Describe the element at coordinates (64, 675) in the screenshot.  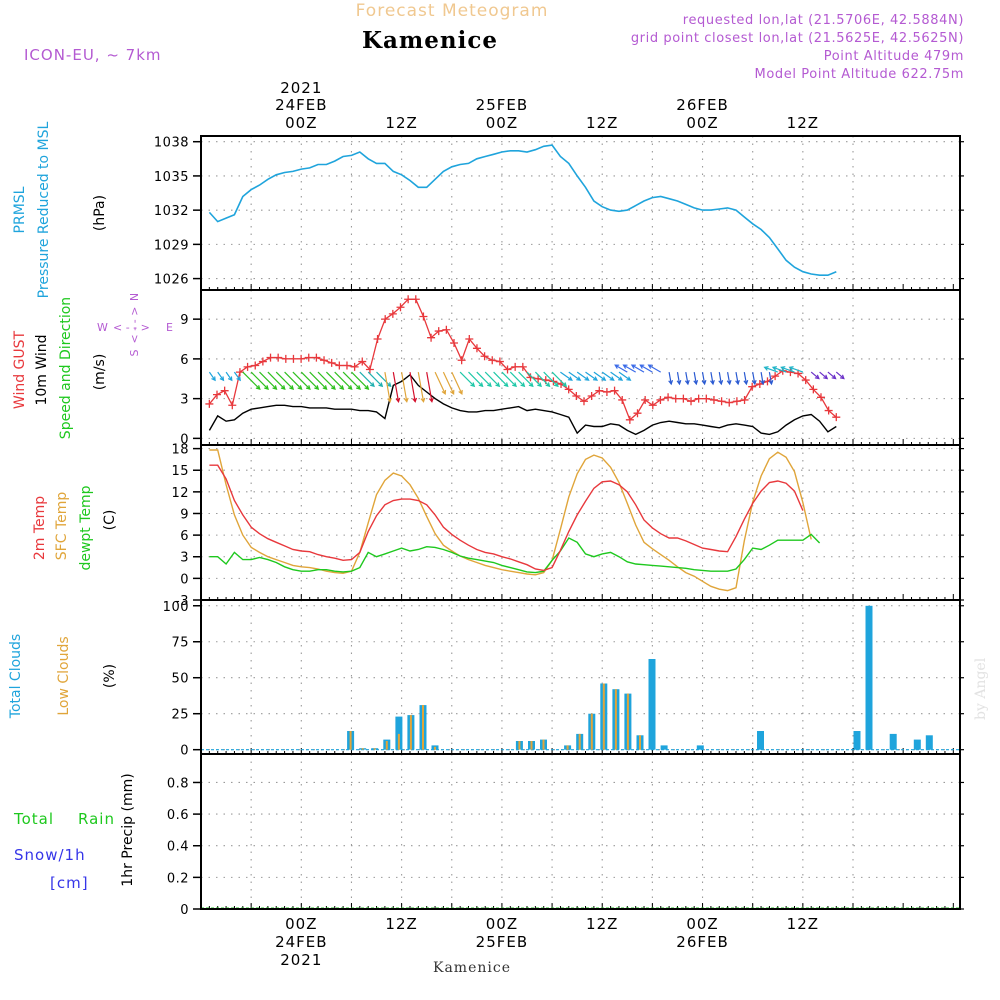
I see `clouds-ylabel-low: Low Clouds` at that location.